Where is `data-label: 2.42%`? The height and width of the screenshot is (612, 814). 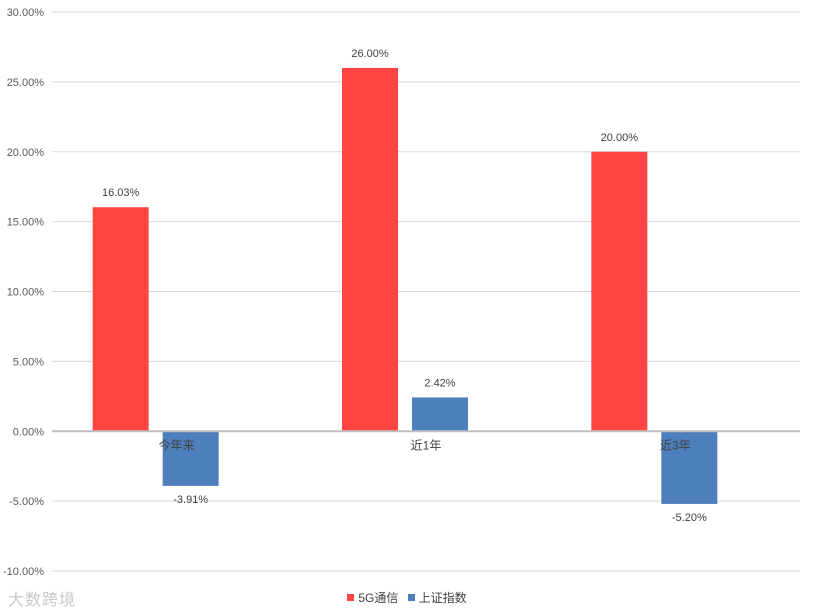 data-label: 2.42% is located at coordinates (439, 383).